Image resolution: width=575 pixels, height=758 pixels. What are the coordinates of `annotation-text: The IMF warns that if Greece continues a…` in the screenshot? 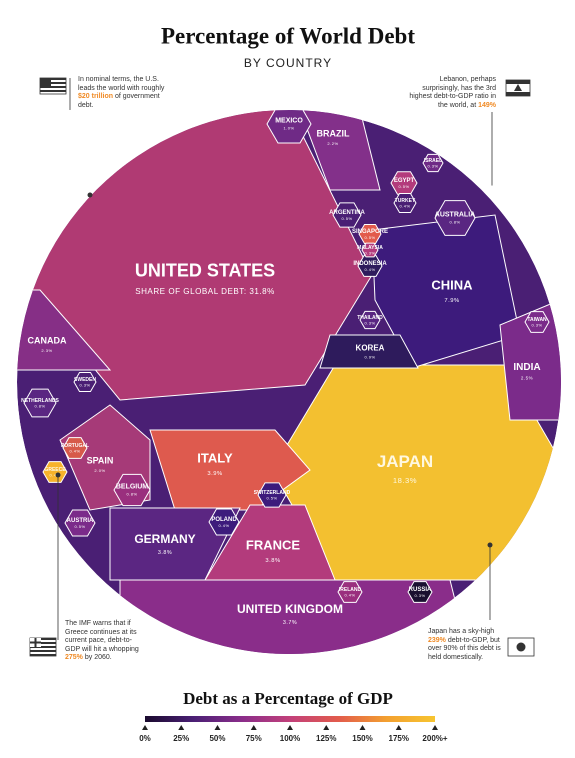 It's located at (102, 636).